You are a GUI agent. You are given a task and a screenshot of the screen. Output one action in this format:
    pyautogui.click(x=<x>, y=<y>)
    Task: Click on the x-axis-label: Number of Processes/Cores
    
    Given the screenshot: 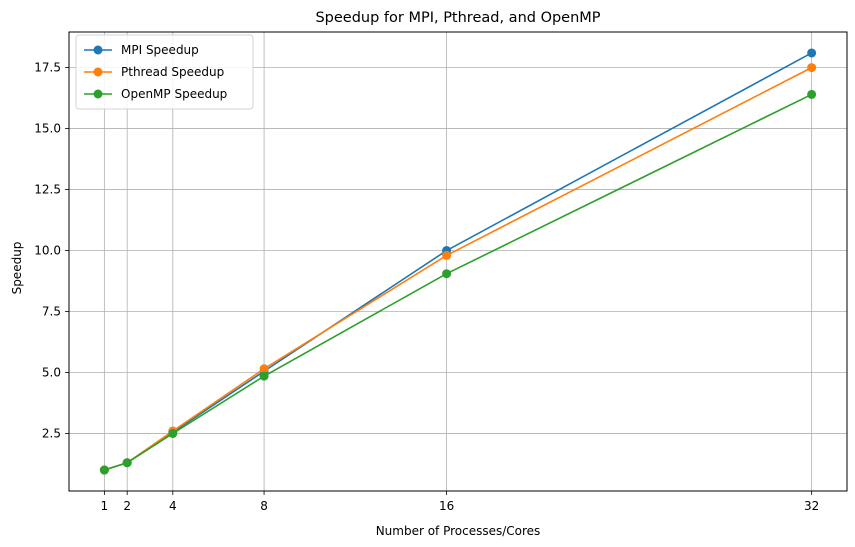 What is the action you would take?
    pyautogui.click(x=458, y=531)
    